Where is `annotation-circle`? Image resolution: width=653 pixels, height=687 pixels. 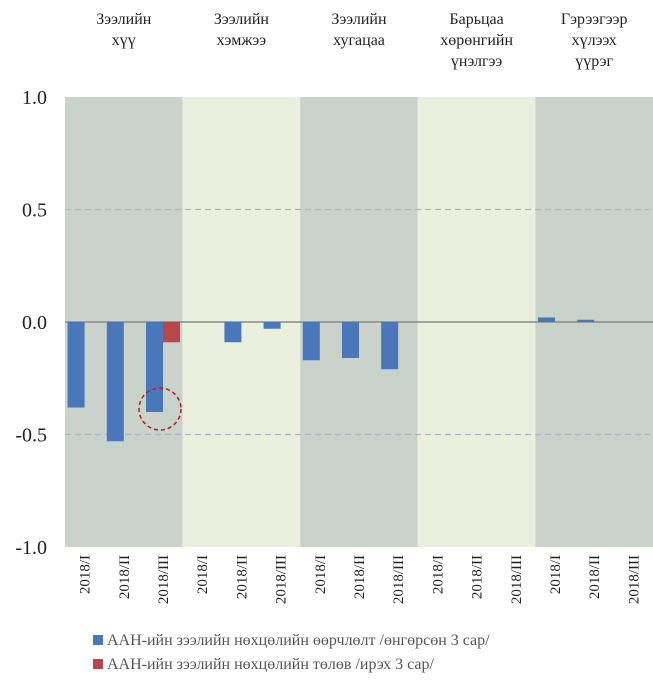 annotation-circle is located at coordinates (160, 409).